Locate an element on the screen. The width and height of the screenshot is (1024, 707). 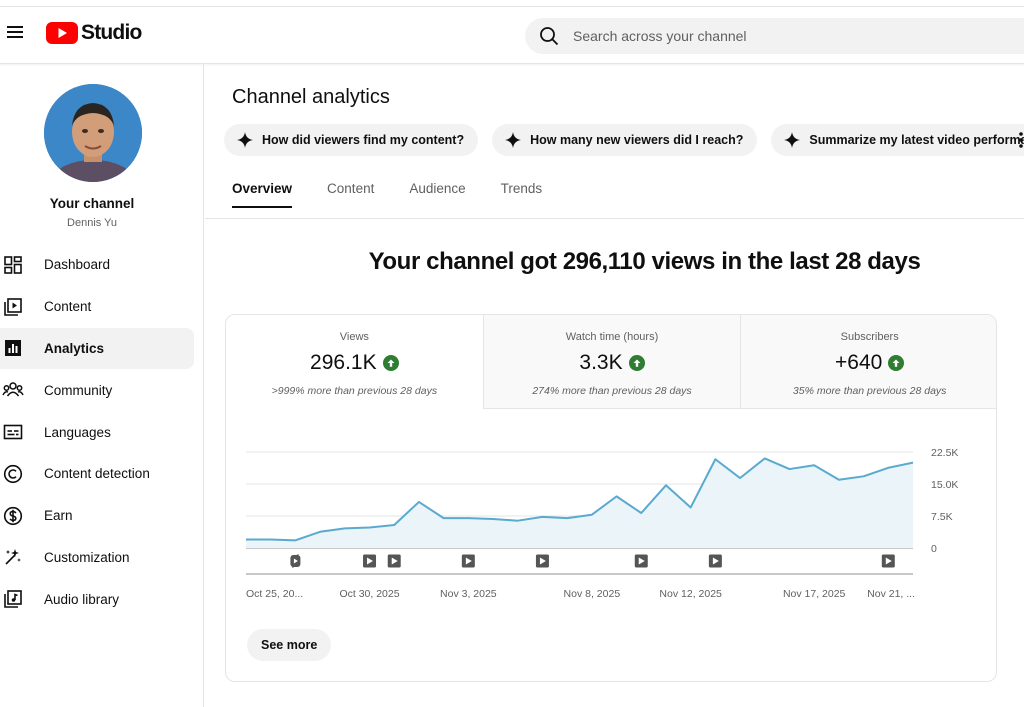
tab-trends: Trends is located at coordinates (521, 188).